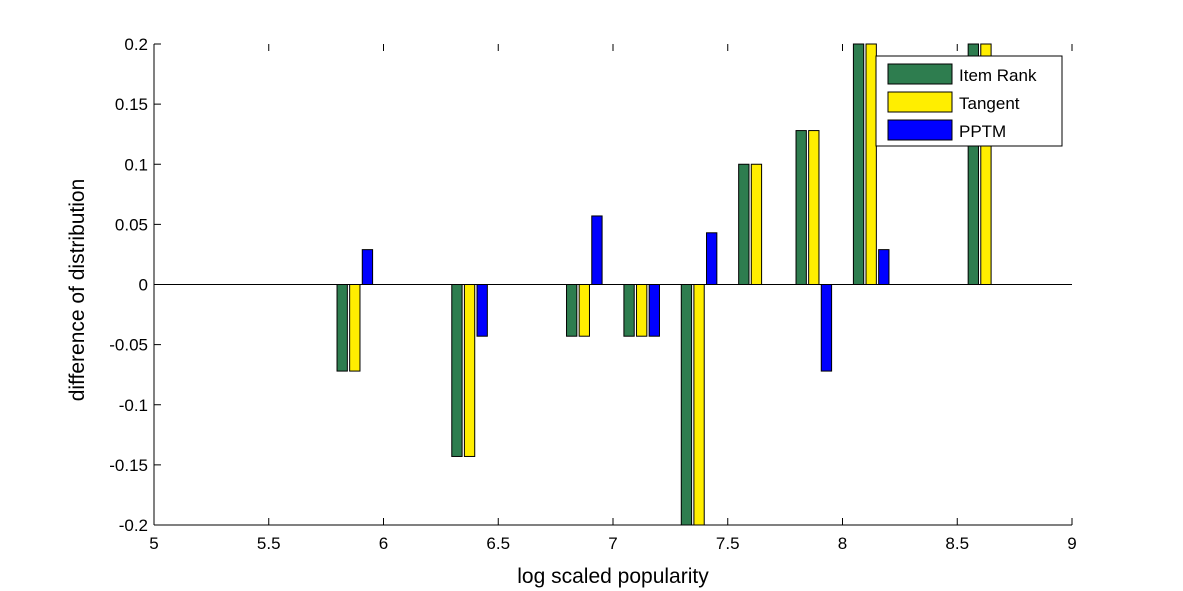 This screenshot has height=591, width=1183. I want to click on legend-label: PPTM, so click(982, 131).